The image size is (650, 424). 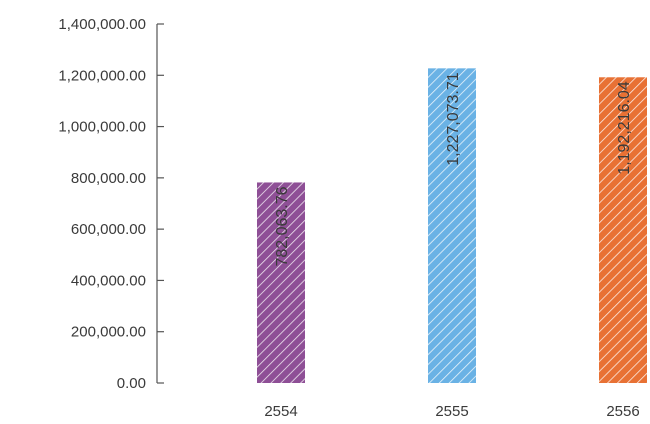 I want to click on bar-value-label: 782,063.76, so click(x=282, y=226).